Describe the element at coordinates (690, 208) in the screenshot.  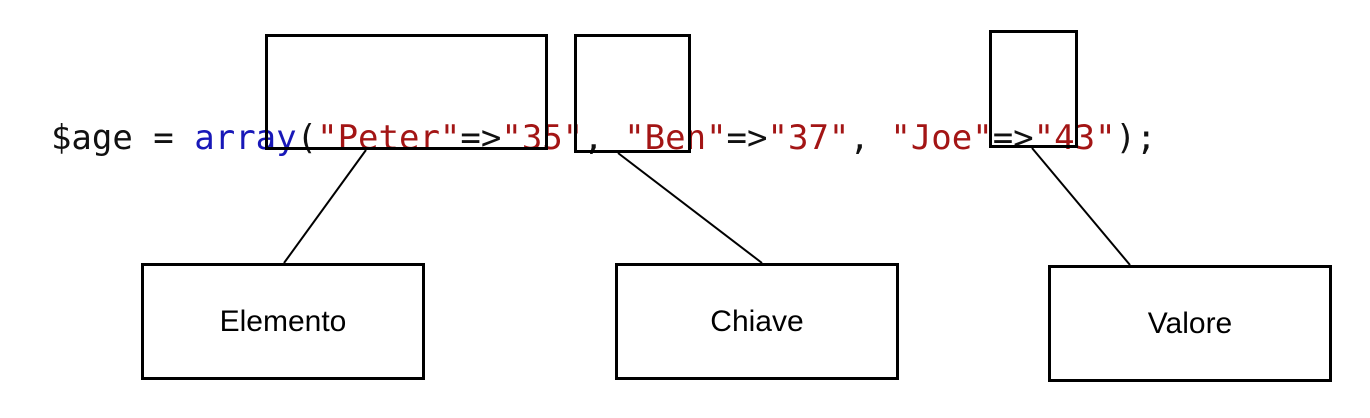
I see `key-connector-line` at that location.